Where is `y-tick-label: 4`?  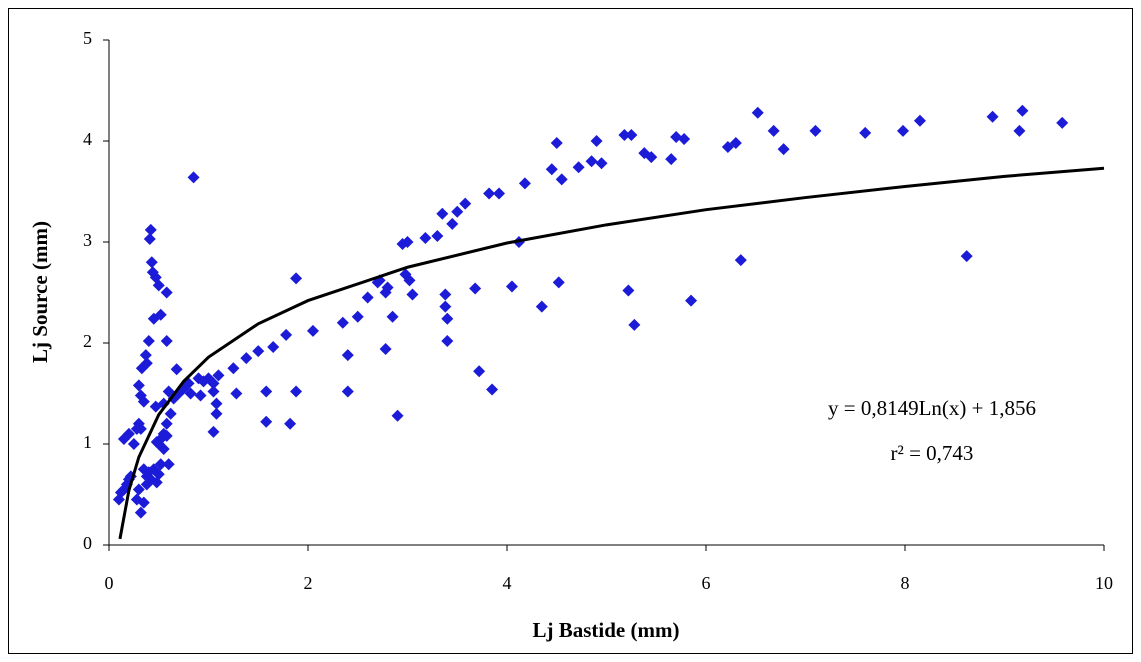 y-tick-label: 4 is located at coordinates (87, 139).